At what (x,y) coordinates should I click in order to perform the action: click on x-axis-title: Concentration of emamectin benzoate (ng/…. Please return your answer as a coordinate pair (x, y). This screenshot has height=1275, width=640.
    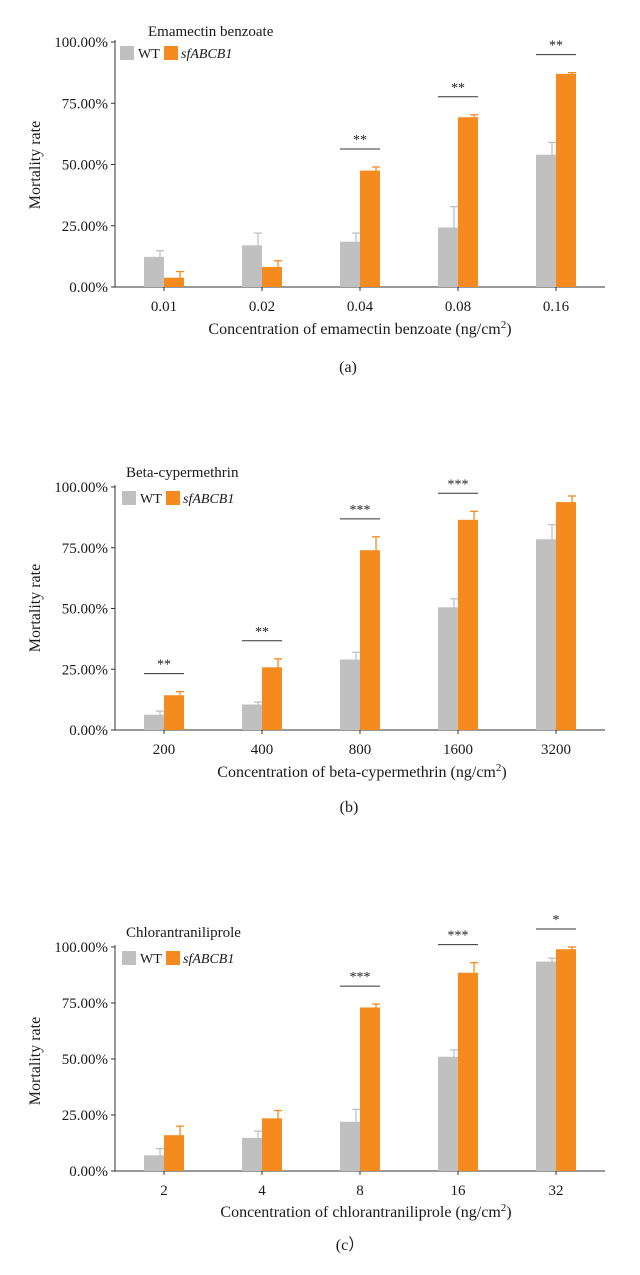
    Looking at the image, I should click on (359, 328).